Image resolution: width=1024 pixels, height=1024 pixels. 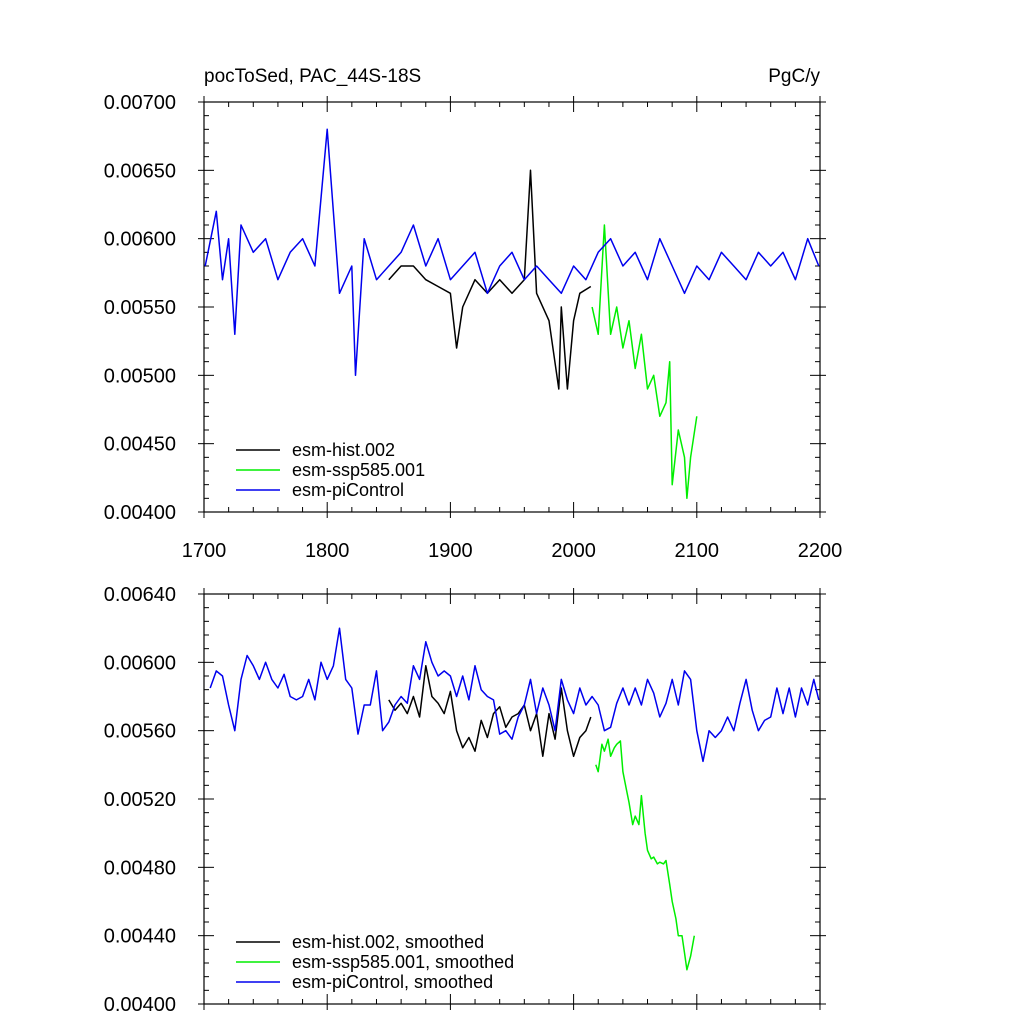 I want to click on top-legend-label-3: esm-piControl, so click(x=348, y=490).